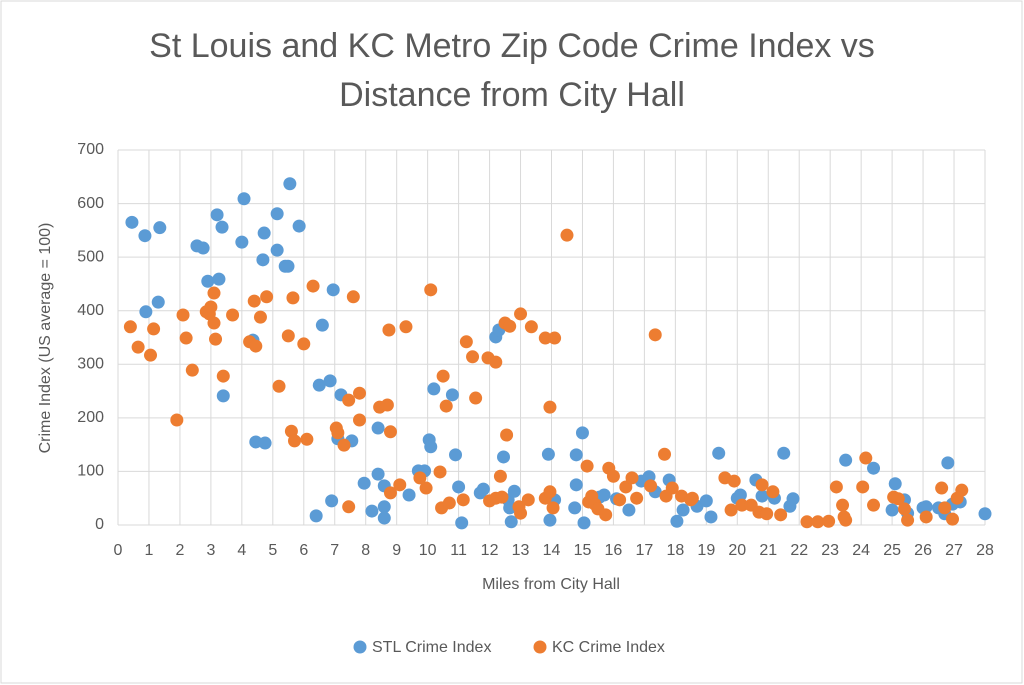 Image resolution: width=1024 pixels, height=685 pixels. What do you see at coordinates (179, 550) in the screenshot?
I see `x-tick-label: 2` at bounding box center [179, 550].